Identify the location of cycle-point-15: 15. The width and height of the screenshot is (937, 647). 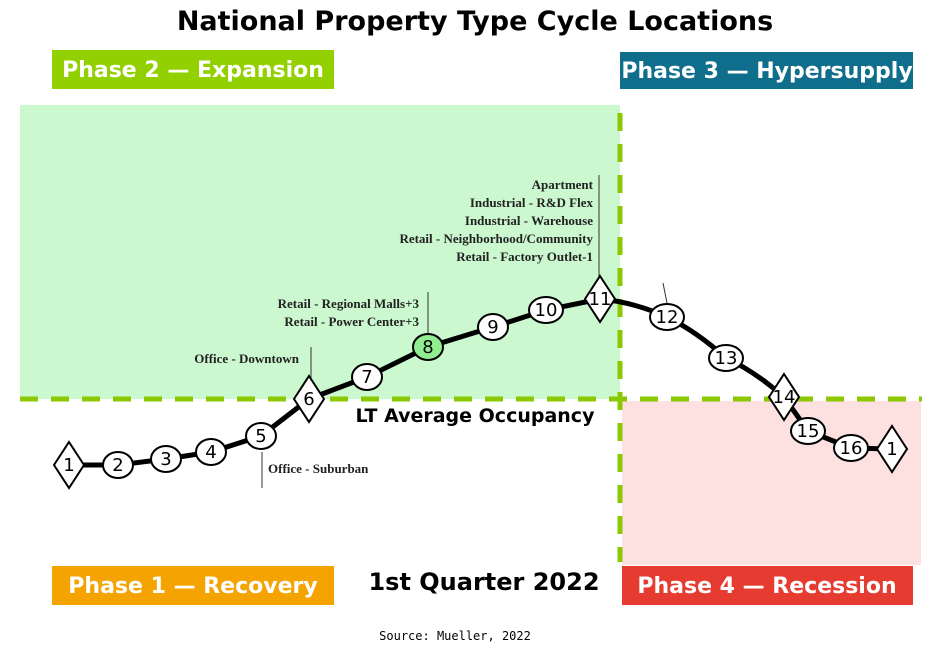
(808, 431).